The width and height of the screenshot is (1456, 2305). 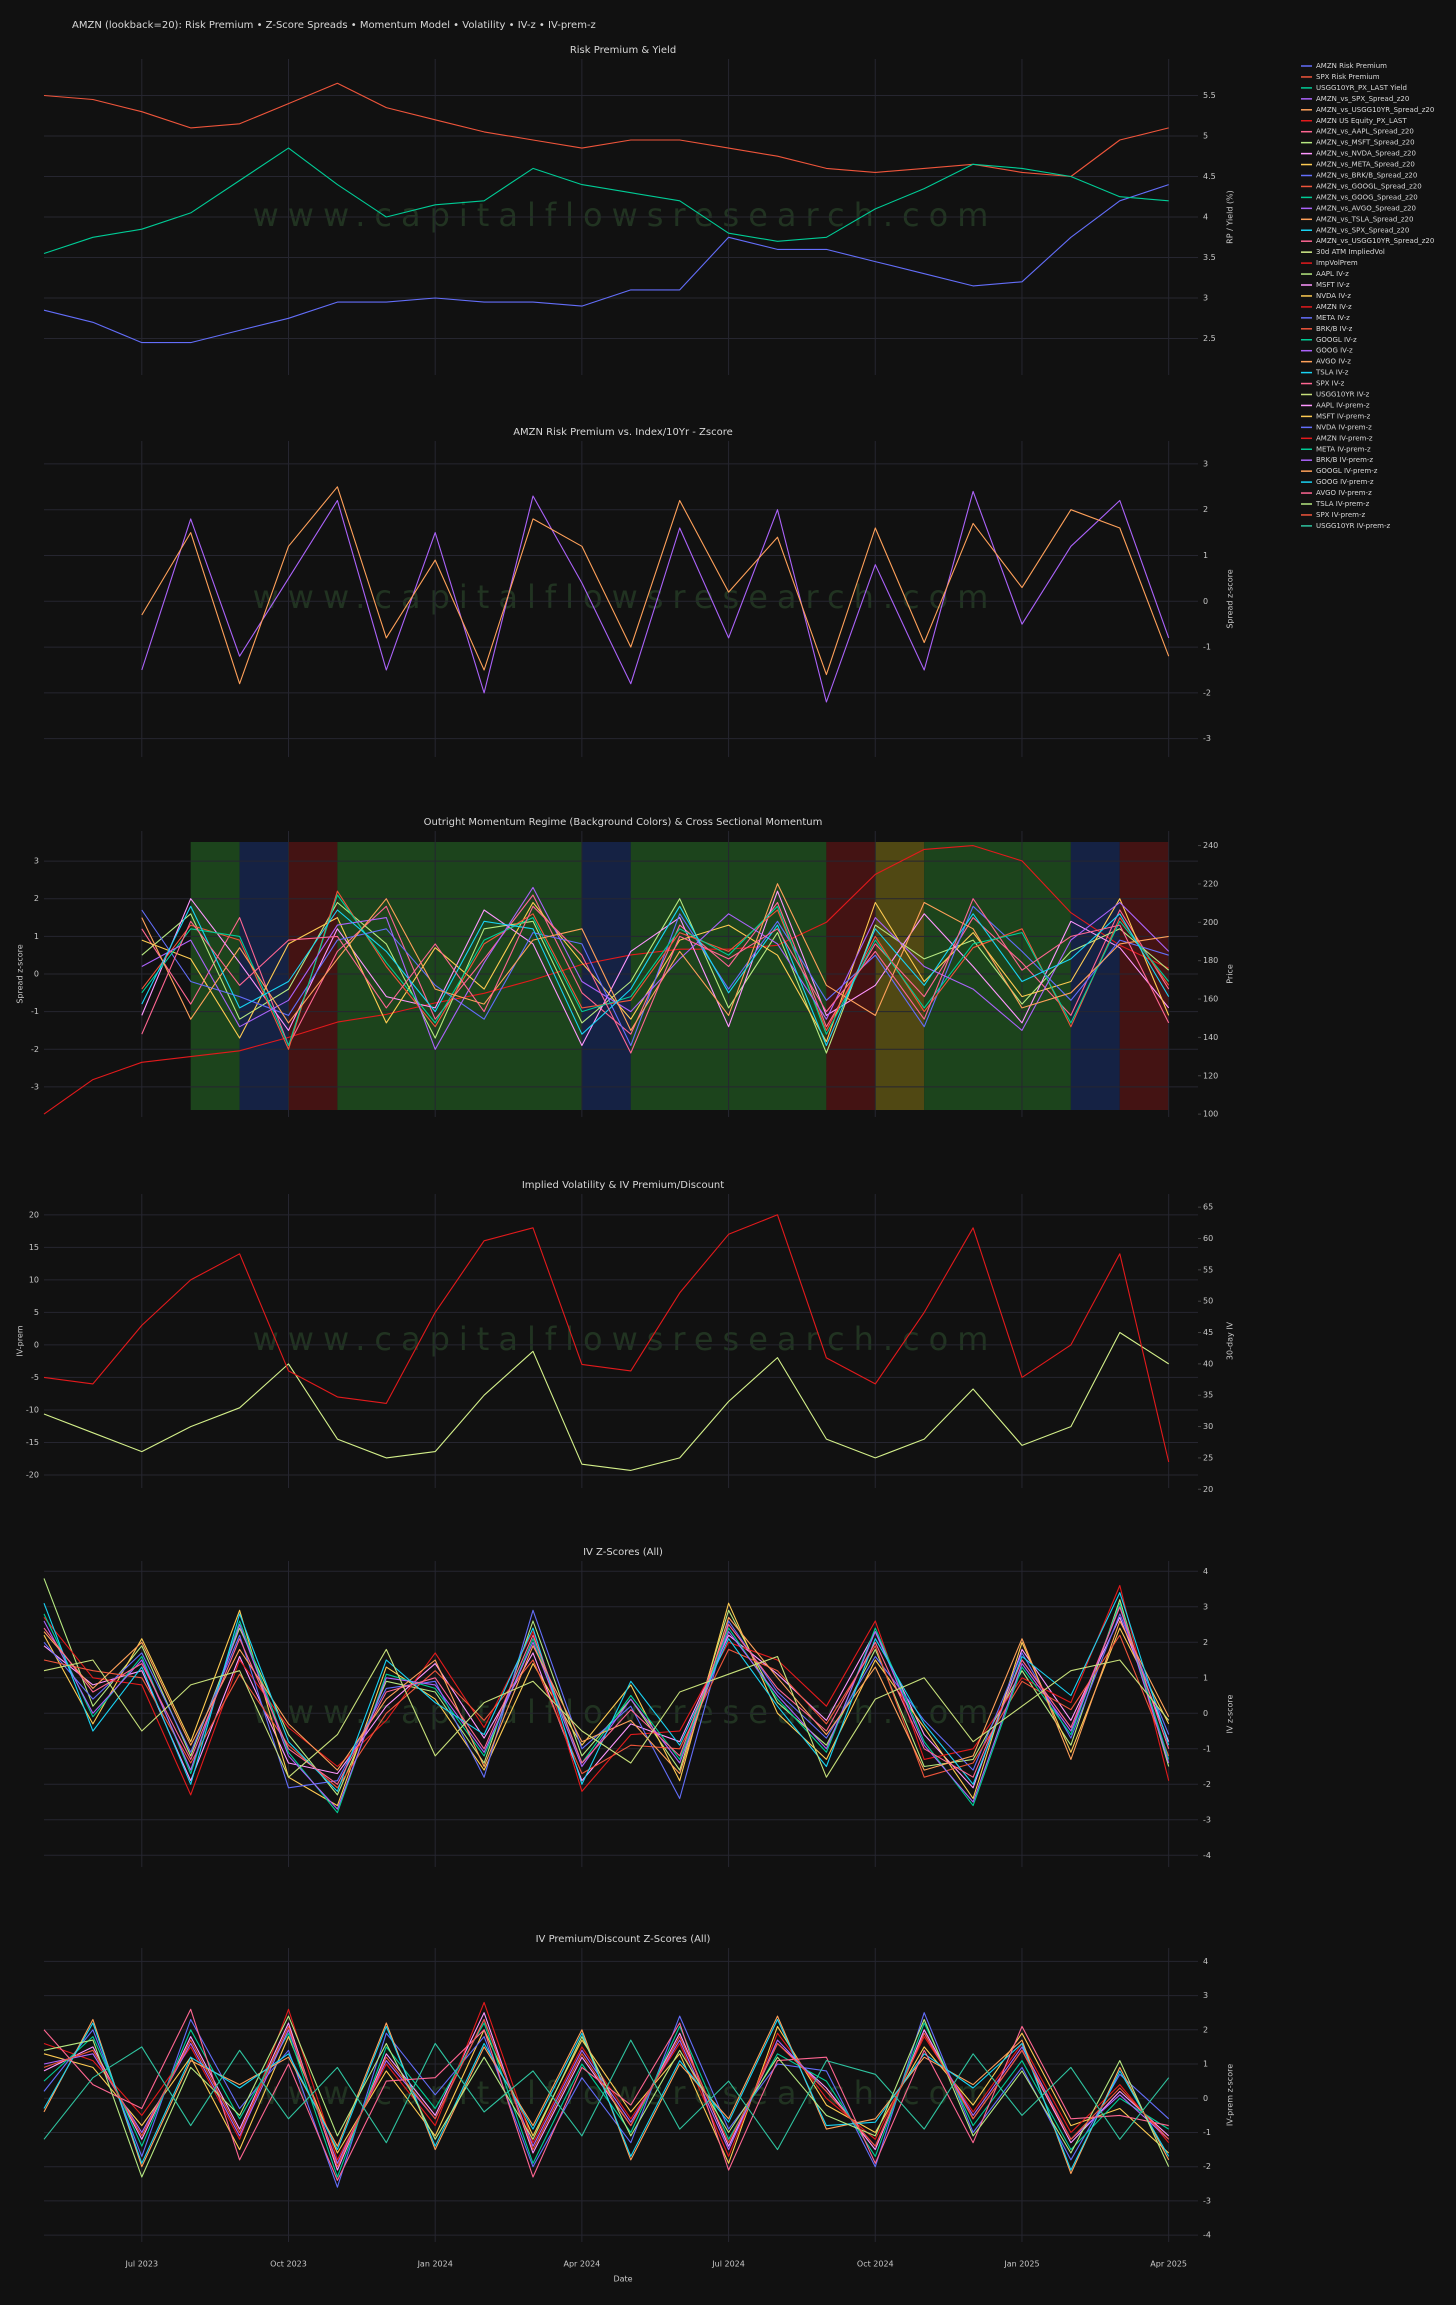 I want to click on y-tick-label: 10, so click(x=34, y=1279).